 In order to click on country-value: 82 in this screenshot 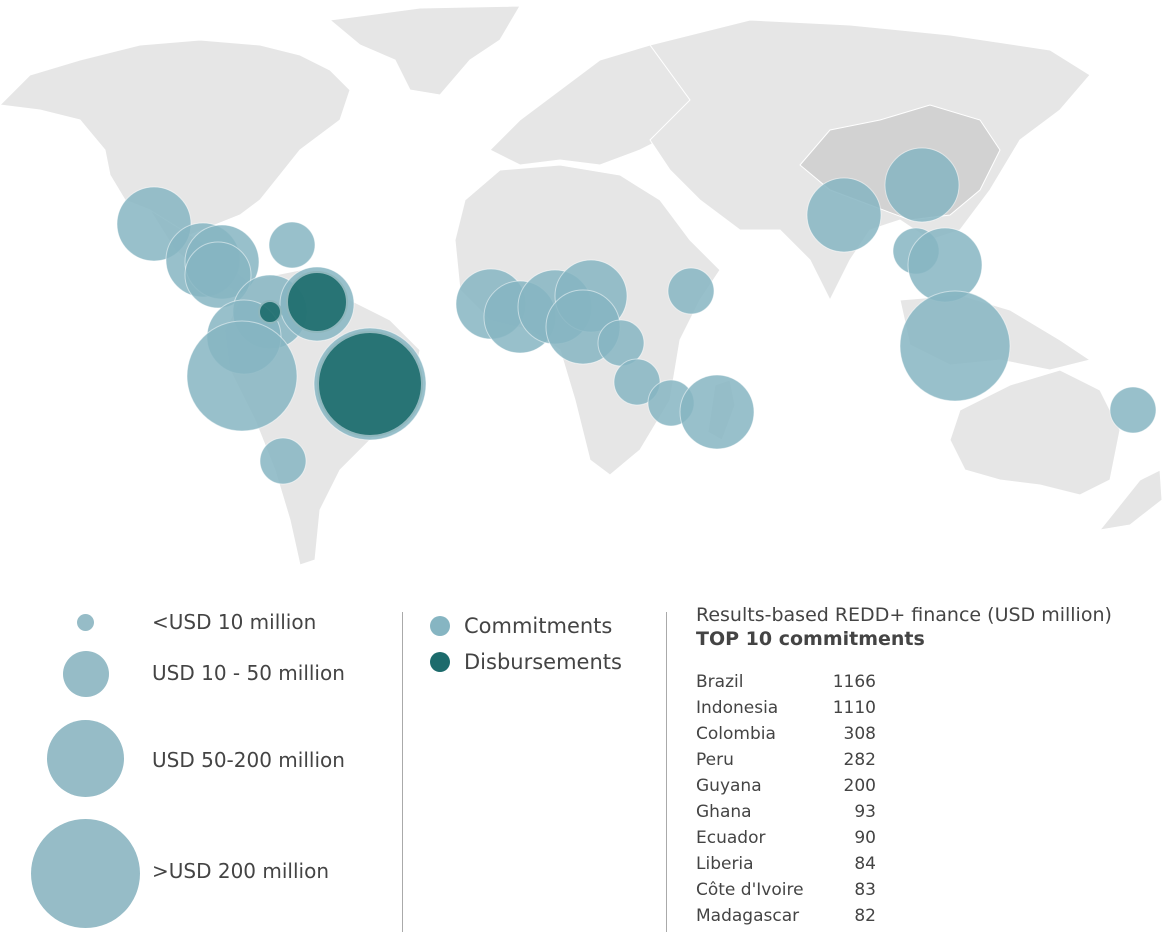, I will do `click(865, 916)`.